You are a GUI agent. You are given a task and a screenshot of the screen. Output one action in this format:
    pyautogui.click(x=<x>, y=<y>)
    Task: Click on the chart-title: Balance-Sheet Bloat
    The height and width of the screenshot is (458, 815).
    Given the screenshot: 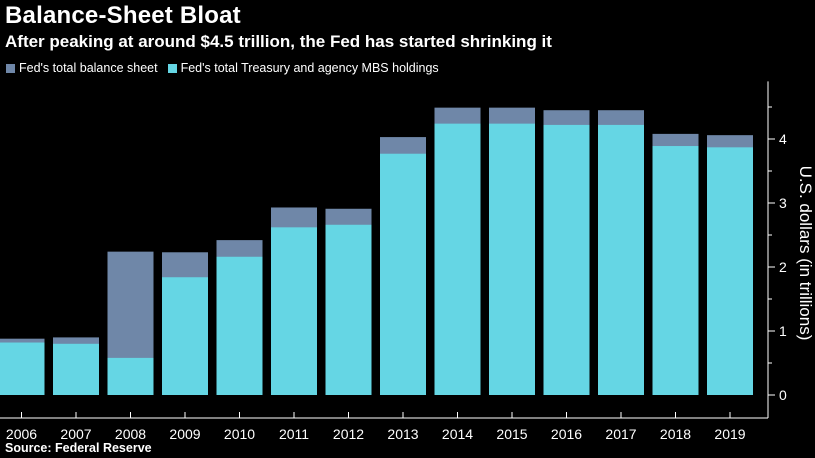 What is the action you would take?
    pyautogui.click(x=123, y=15)
    